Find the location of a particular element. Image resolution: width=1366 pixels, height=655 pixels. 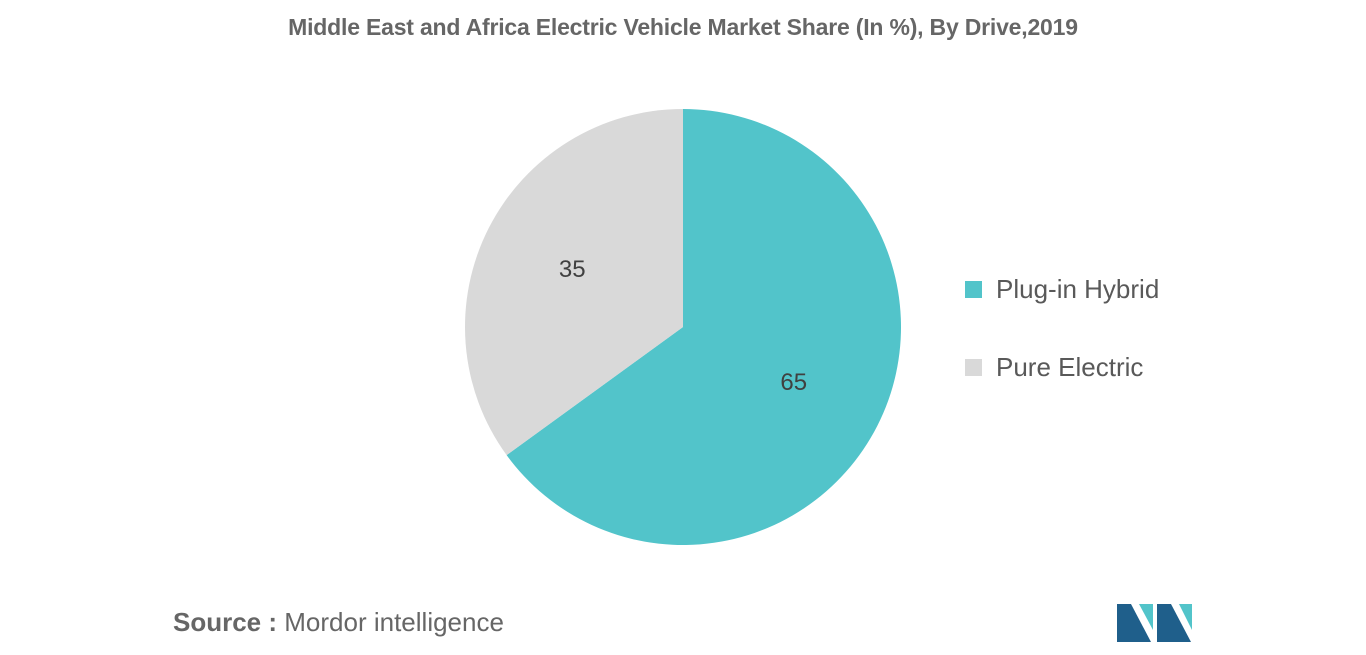

source-value: Mordor intelligence is located at coordinates (394, 622).